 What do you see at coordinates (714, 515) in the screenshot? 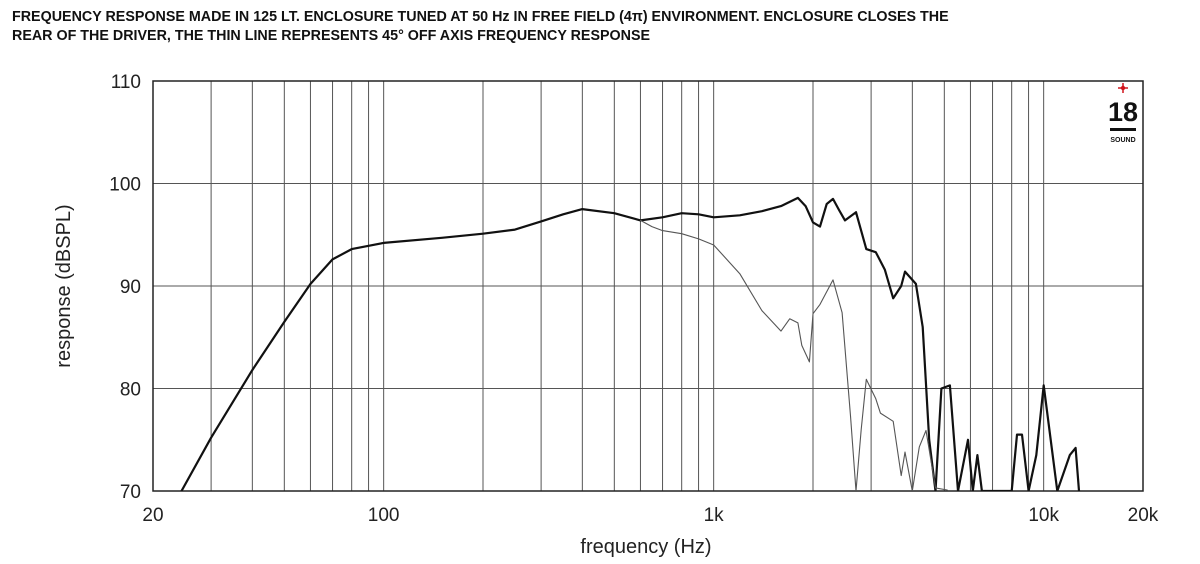
I see `x-tick-label: 1k` at bounding box center [714, 515].